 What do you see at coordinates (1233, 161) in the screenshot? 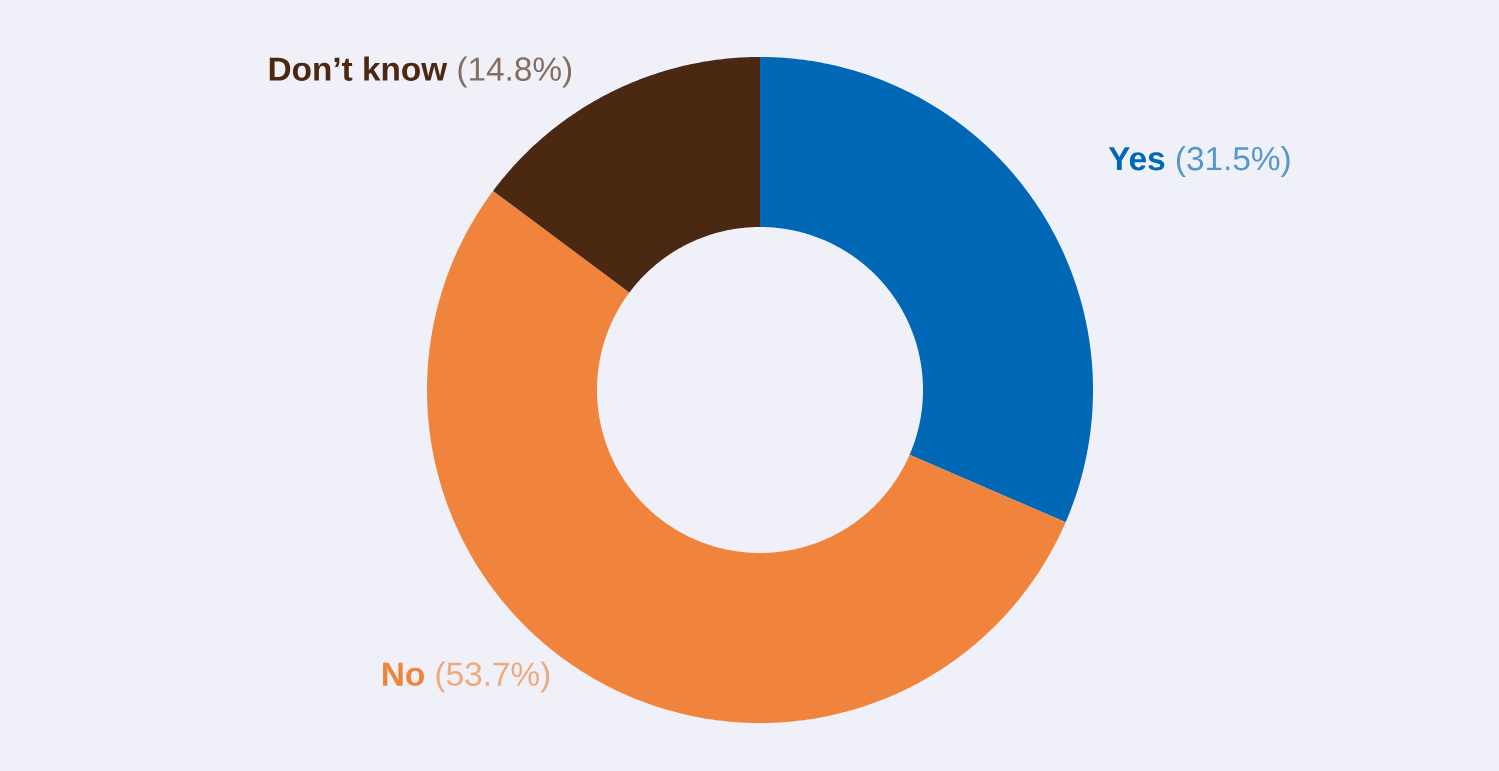
I see `data-label: (31.5%)` at bounding box center [1233, 161].